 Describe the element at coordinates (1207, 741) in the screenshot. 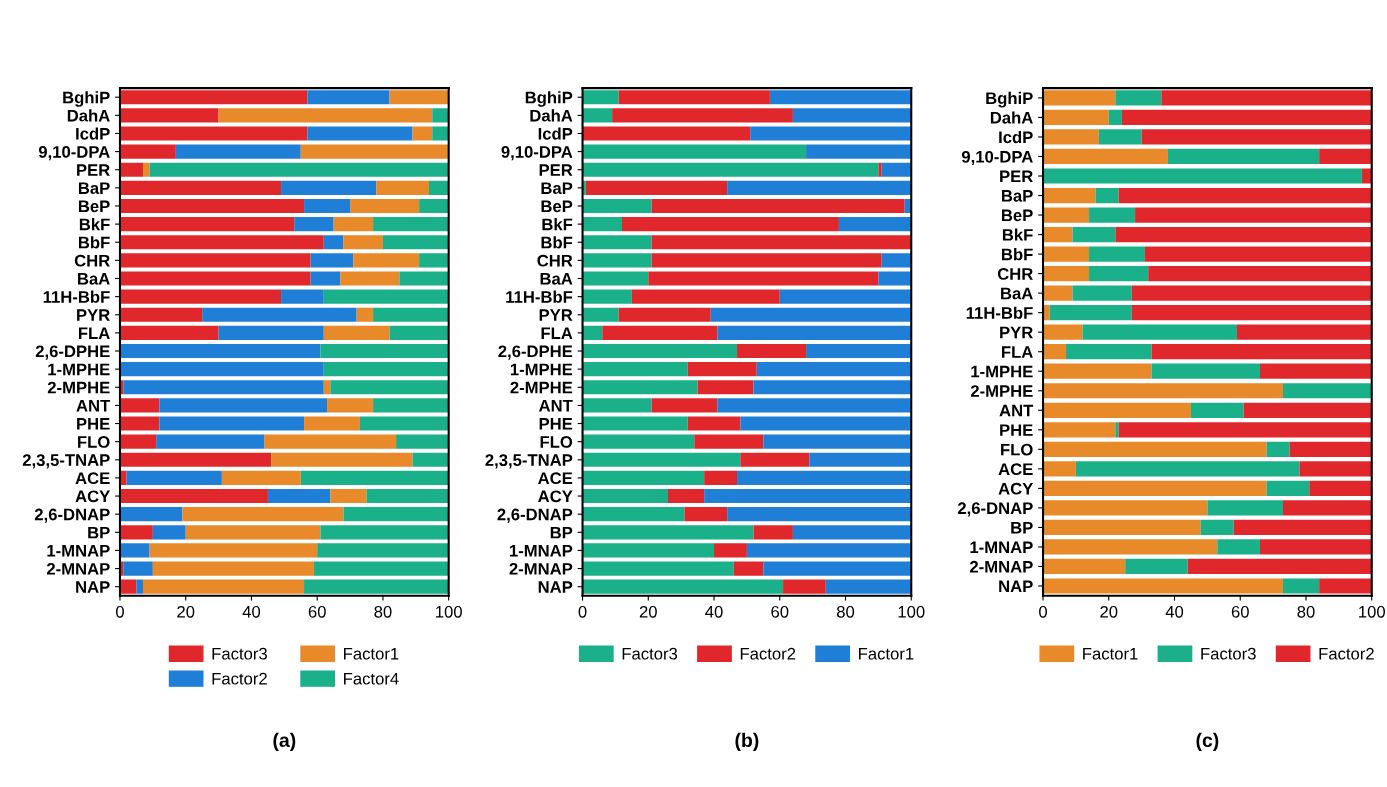

I see `text: (c)` at that location.